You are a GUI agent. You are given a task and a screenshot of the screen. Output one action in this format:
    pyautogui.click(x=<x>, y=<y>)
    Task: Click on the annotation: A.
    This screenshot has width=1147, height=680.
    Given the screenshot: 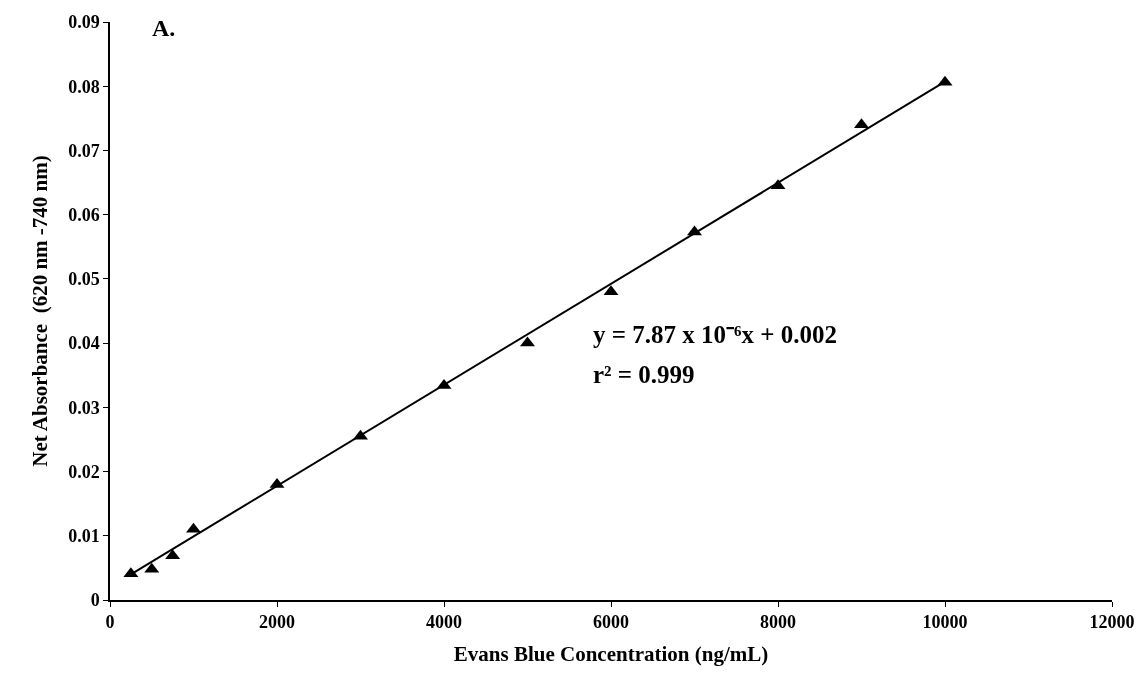 What is the action you would take?
    pyautogui.click(x=164, y=28)
    